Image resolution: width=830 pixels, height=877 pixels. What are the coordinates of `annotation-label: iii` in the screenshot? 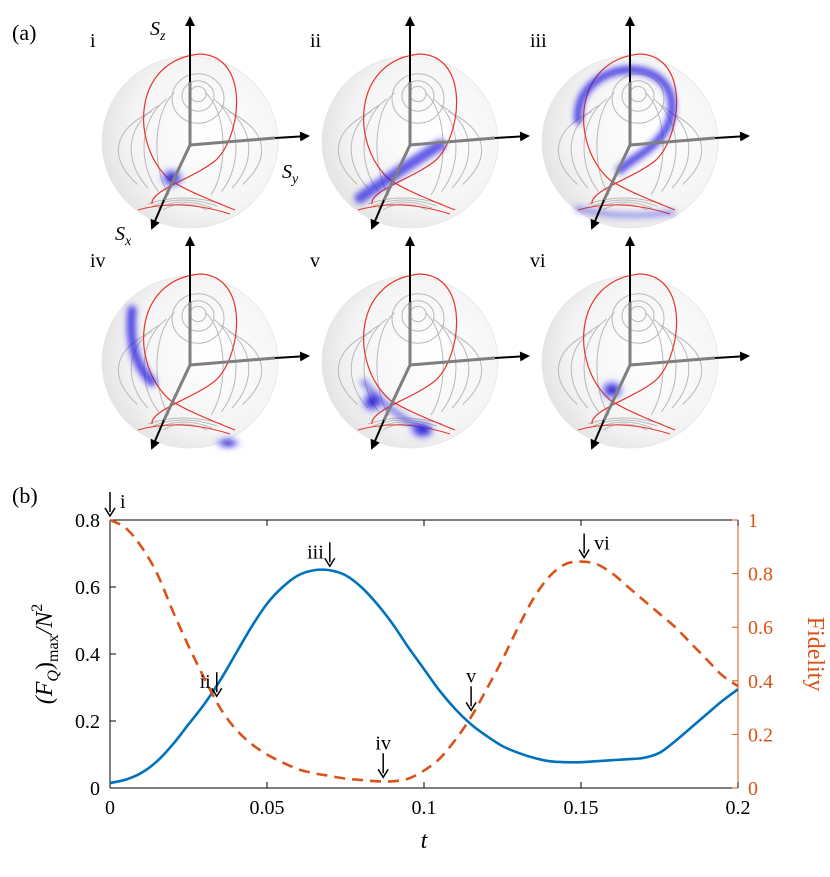 It's located at (315, 552).